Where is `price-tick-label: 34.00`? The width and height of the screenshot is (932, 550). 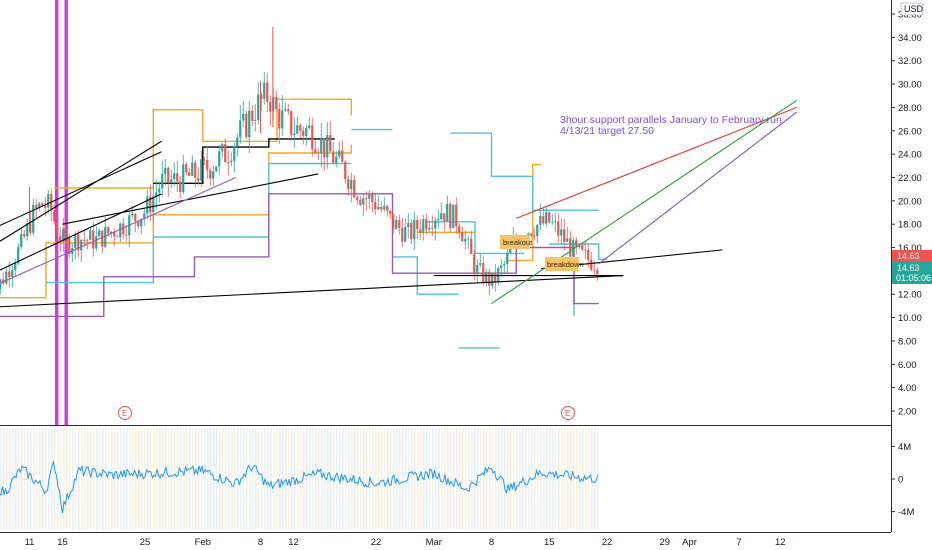
price-tick-label: 34.00 is located at coordinates (910, 38).